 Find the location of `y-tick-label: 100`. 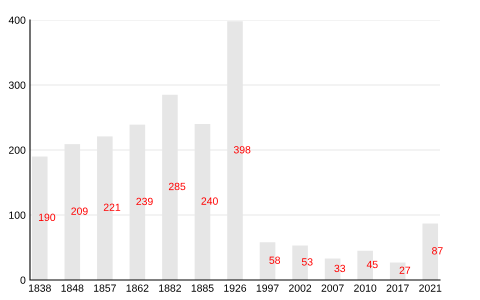

y-tick-label: 100 is located at coordinates (17, 215).